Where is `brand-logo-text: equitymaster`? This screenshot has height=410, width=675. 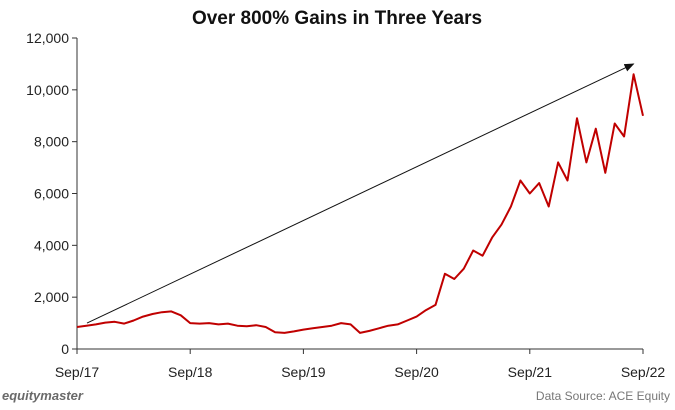 brand-logo-text: equitymaster is located at coordinates (43, 395).